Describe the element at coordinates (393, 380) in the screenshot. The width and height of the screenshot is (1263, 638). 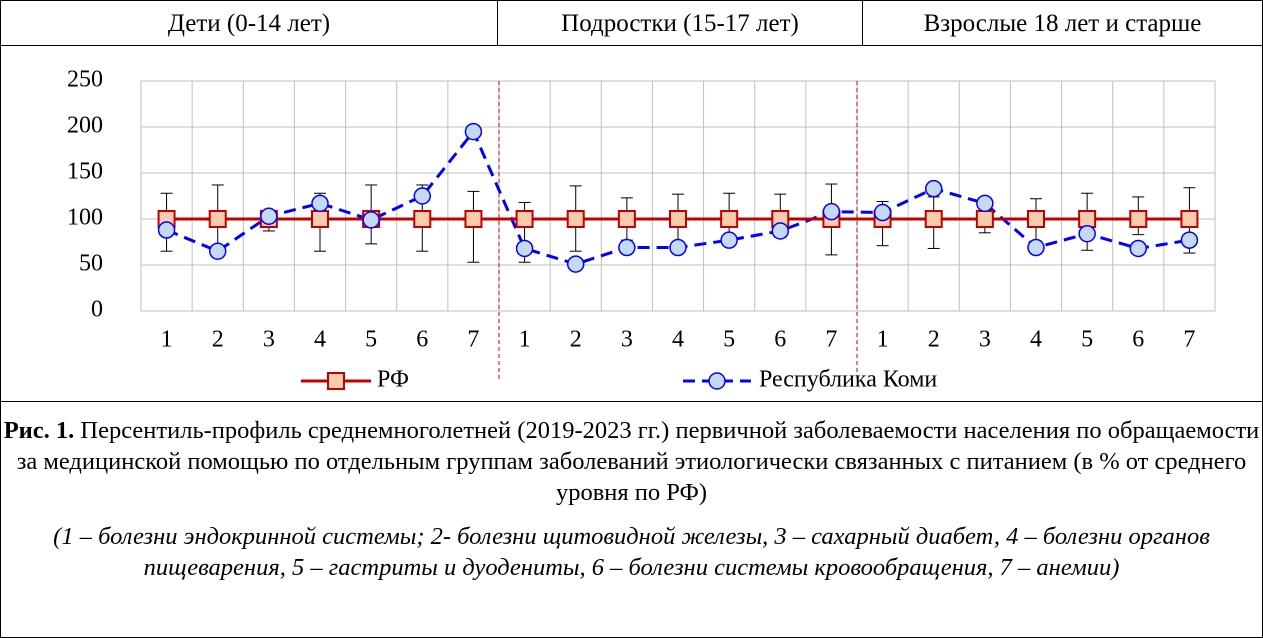
I see `legend-label: РФ` at that location.